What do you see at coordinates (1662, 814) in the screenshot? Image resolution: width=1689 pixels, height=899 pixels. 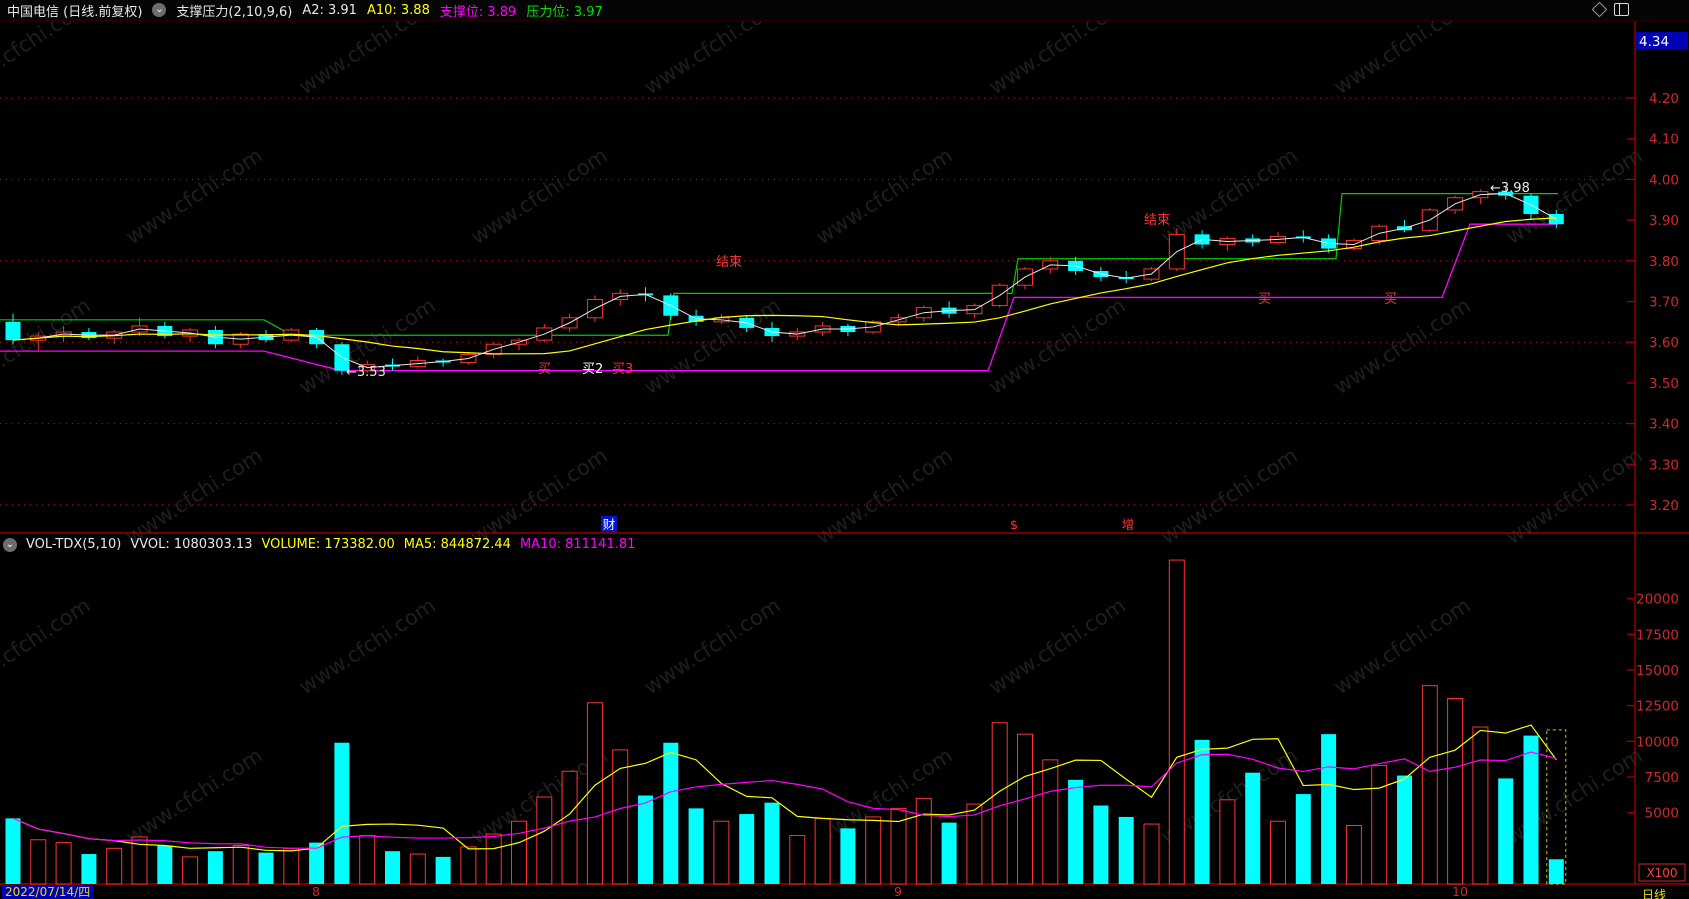 I see `volume-tick-label: 5000` at bounding box center [1662, 814].